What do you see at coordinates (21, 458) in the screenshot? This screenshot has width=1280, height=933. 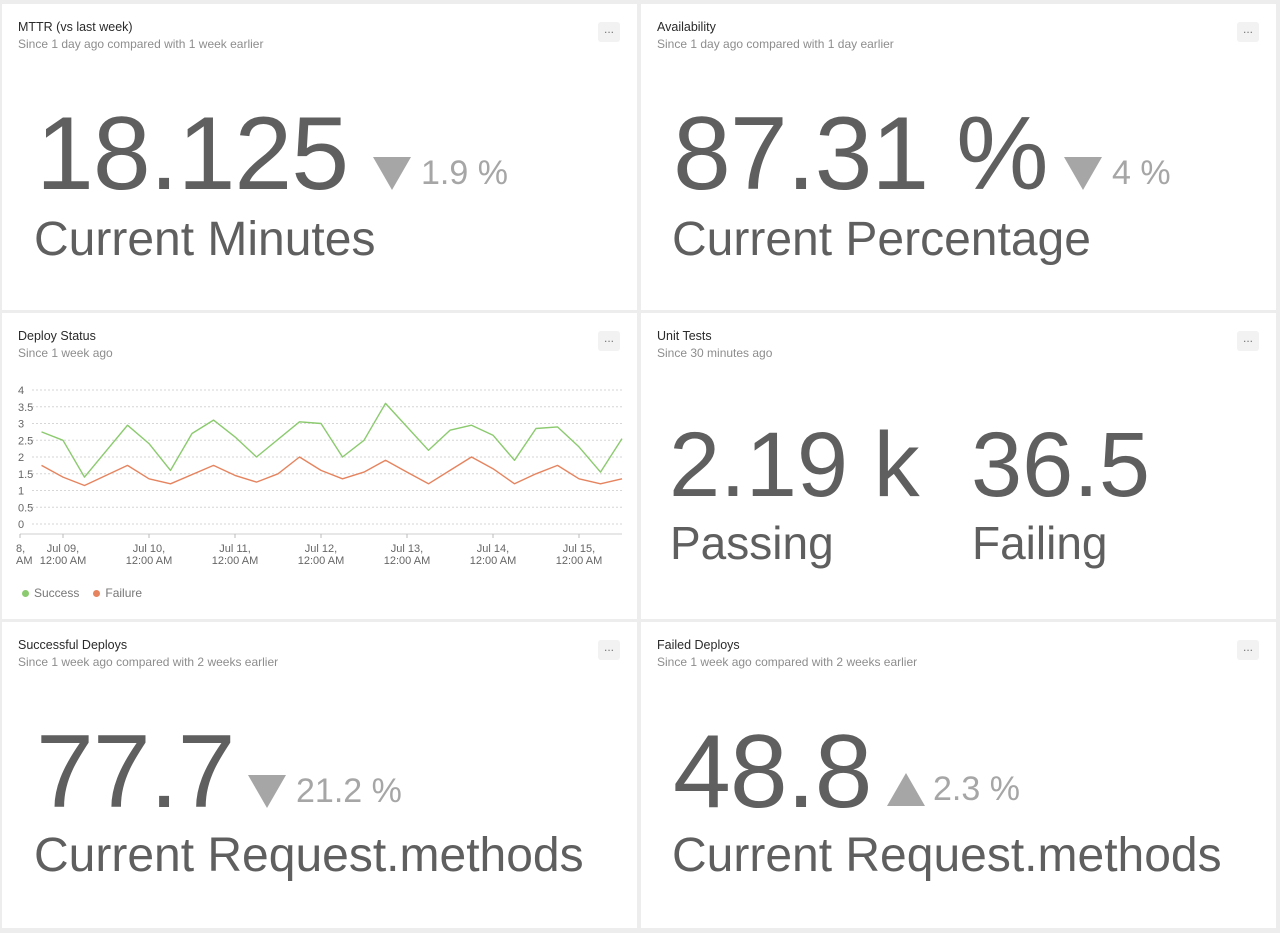 I see `y-tick-label: 2` at bounding box center [21, 458].